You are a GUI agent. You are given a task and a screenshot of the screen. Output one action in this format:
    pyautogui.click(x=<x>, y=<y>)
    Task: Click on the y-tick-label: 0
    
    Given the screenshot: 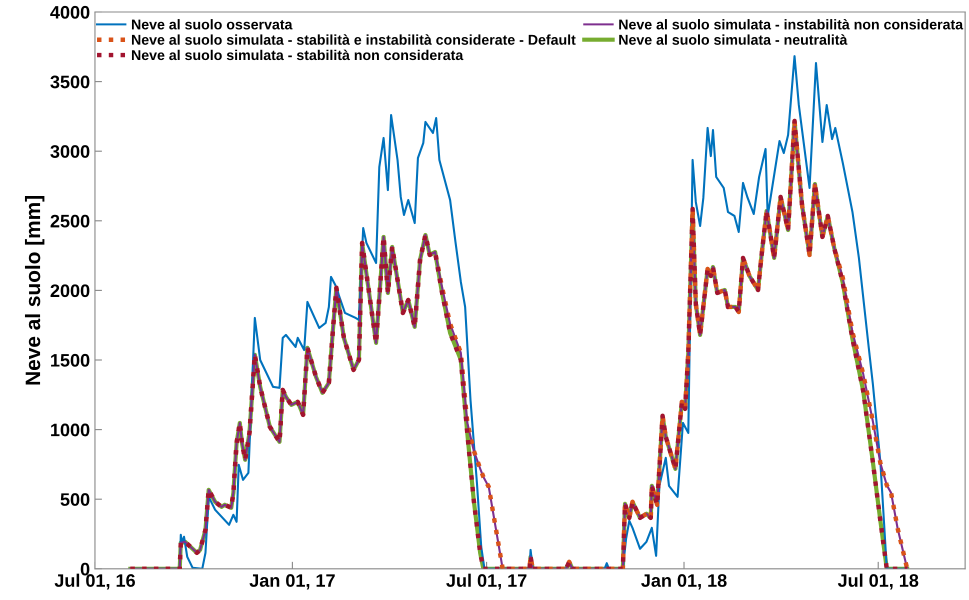 What is the action you would take?
    pyautogui.click(x=85, y=569)
    